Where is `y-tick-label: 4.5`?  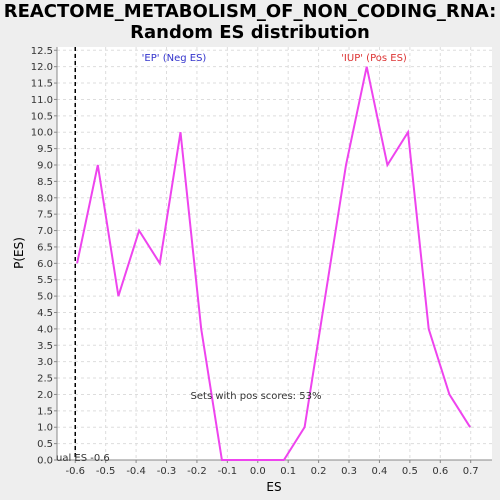 y-tick-label: 4.5 is located at coordinates (45, 313).